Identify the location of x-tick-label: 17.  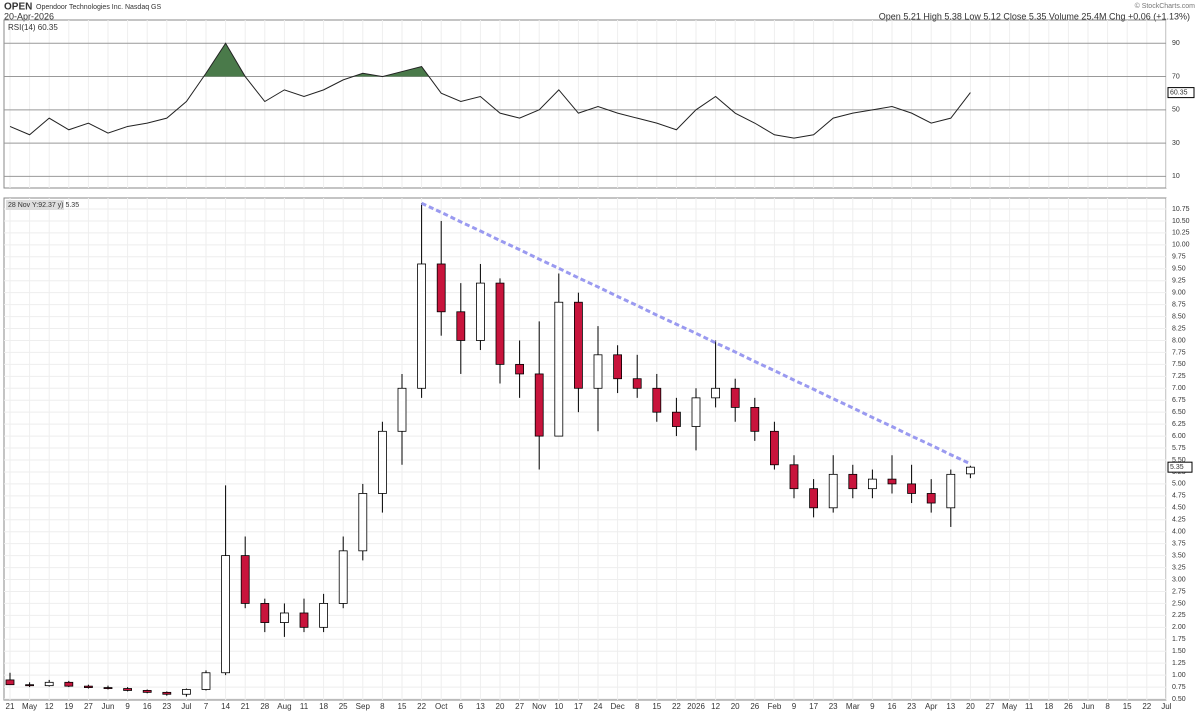
(813, 706).